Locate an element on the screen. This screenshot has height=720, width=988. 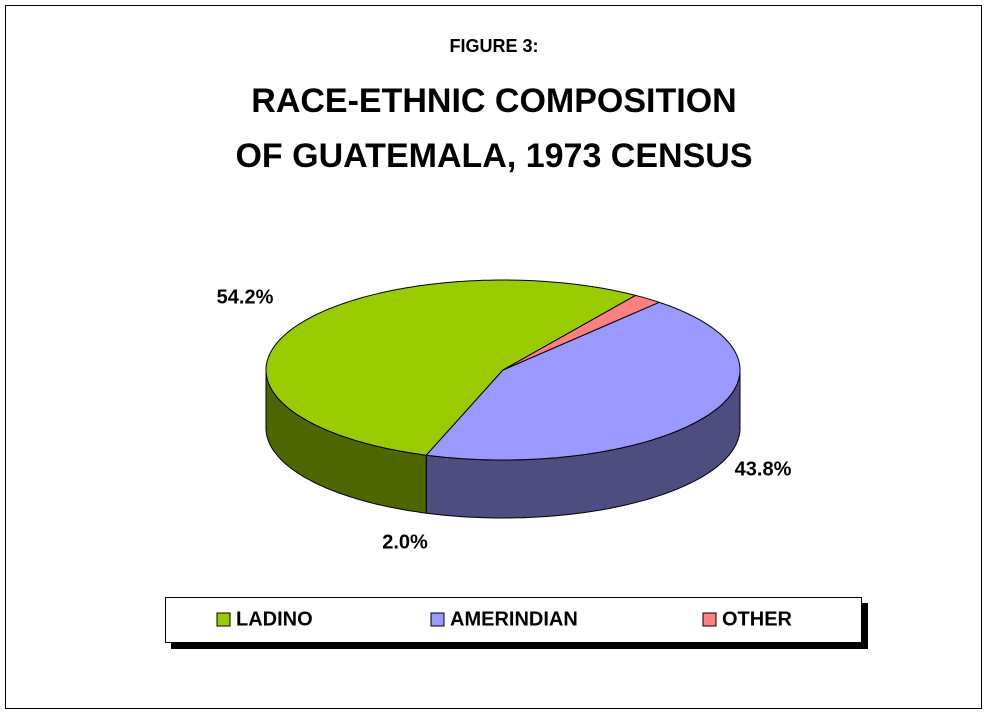
data-label: 2.0% is located at coordinates (405, 542).